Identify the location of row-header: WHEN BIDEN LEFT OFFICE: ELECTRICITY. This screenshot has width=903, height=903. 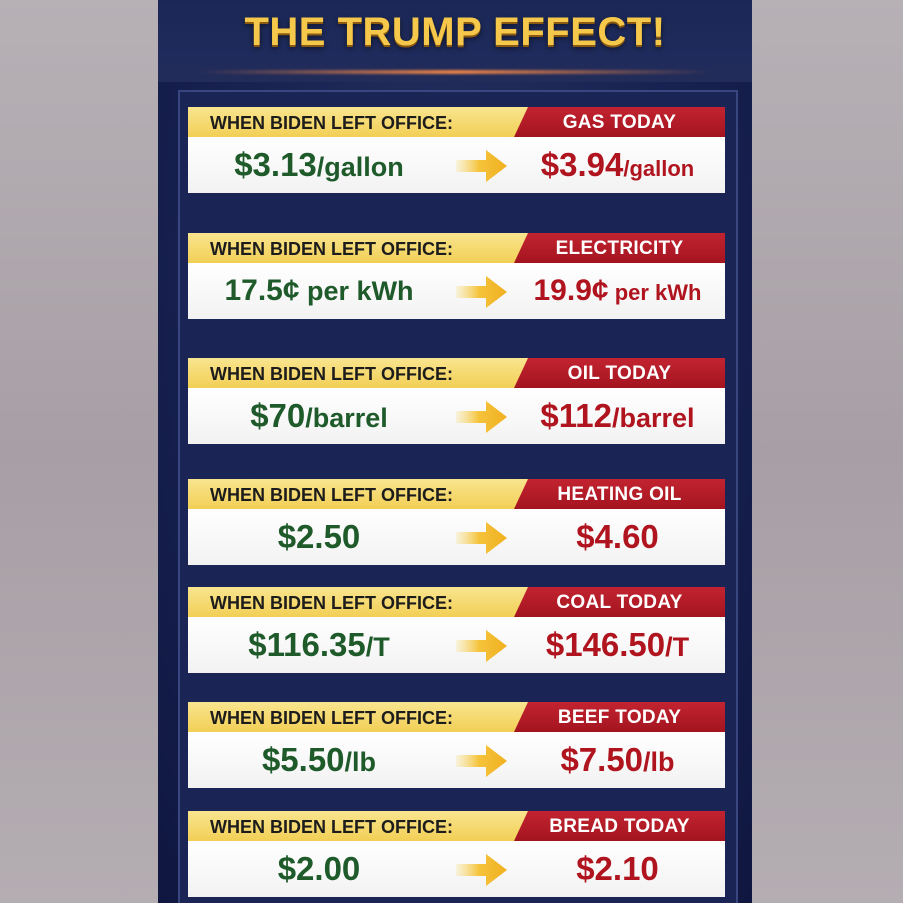
(456, 248).